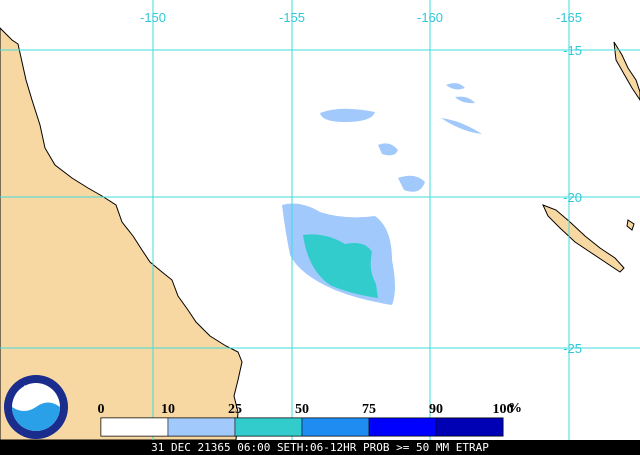 This screenshot has height=455, width=640. What do you see at coordinates (626, 71) in the screenshot?
I see `vanuatu` at bounding box center [626, 71].